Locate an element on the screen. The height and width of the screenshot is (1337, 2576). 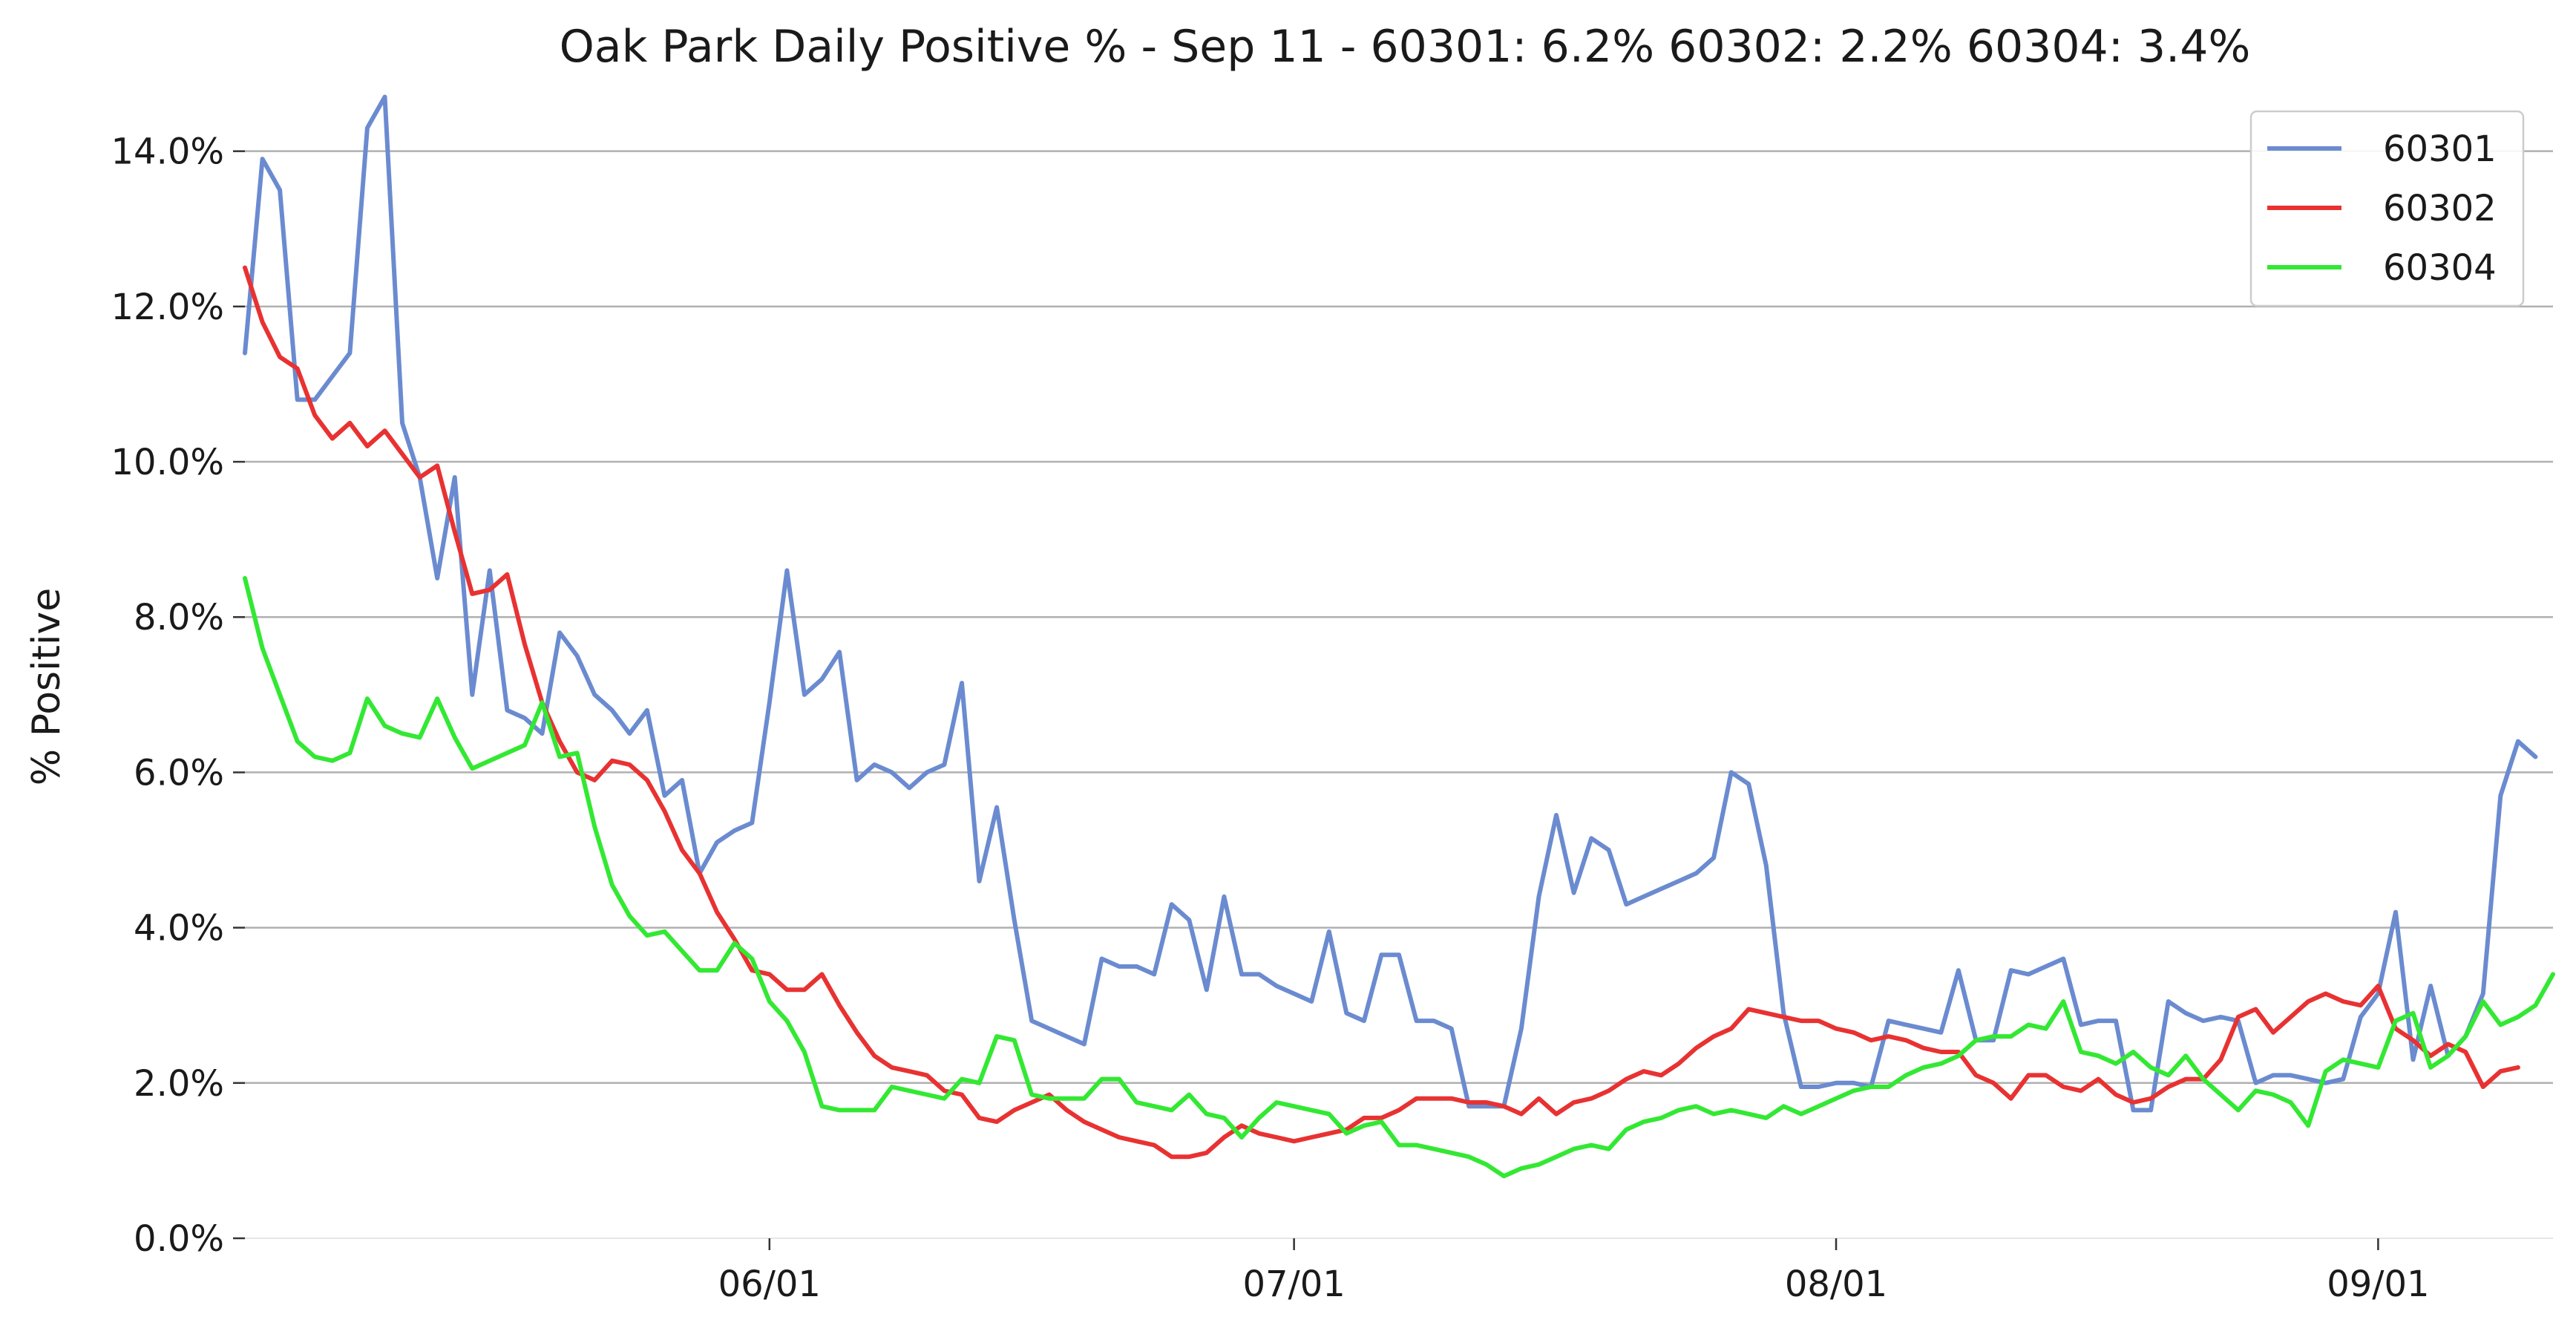
y-tick-label: 8.0% is located at coordinates (179, 617).